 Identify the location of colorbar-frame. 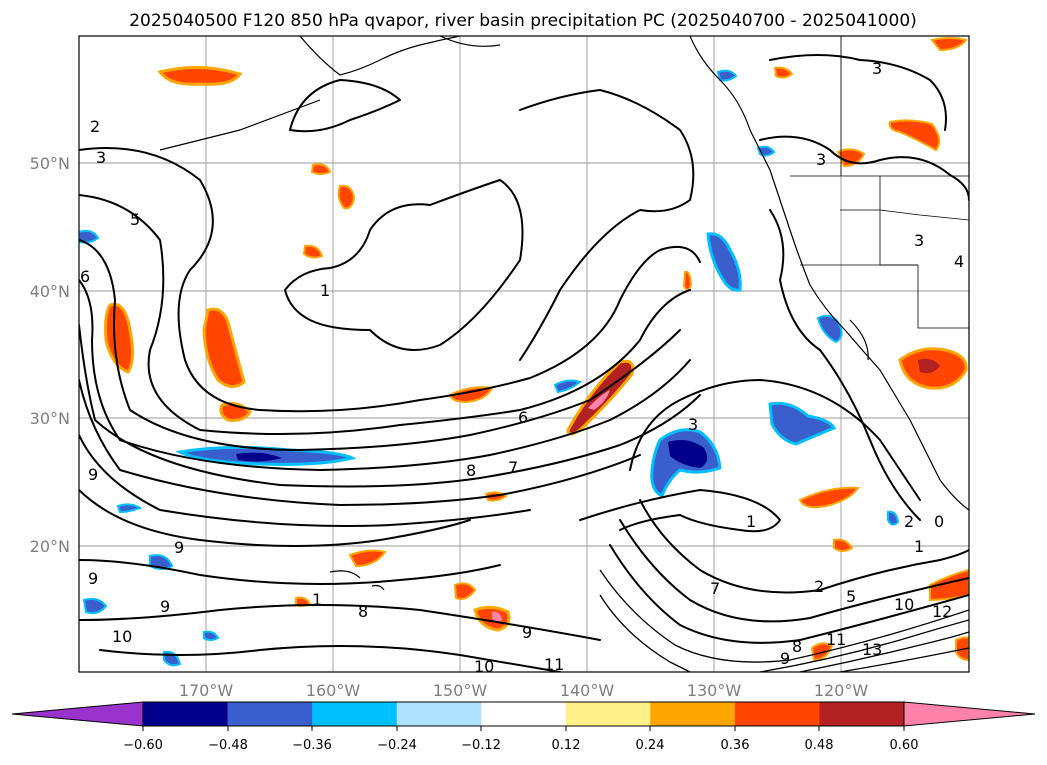
(523, 714).